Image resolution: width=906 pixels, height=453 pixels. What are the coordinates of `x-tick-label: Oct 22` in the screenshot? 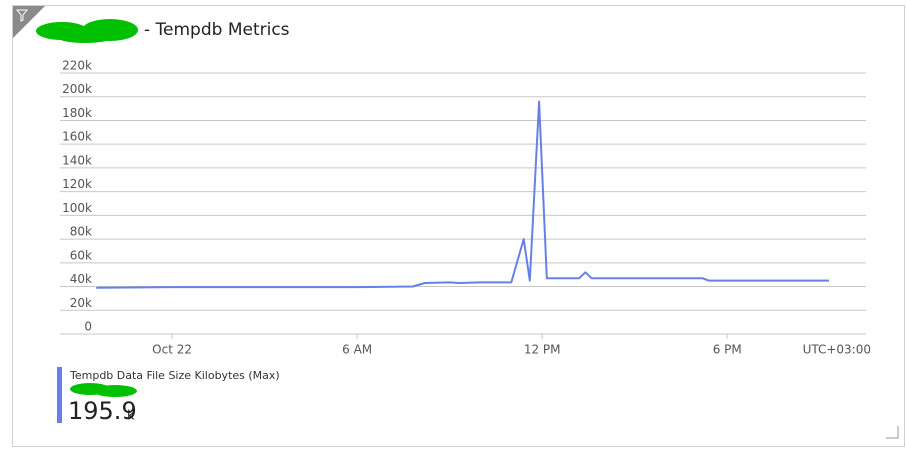 It's located at (172, 350).